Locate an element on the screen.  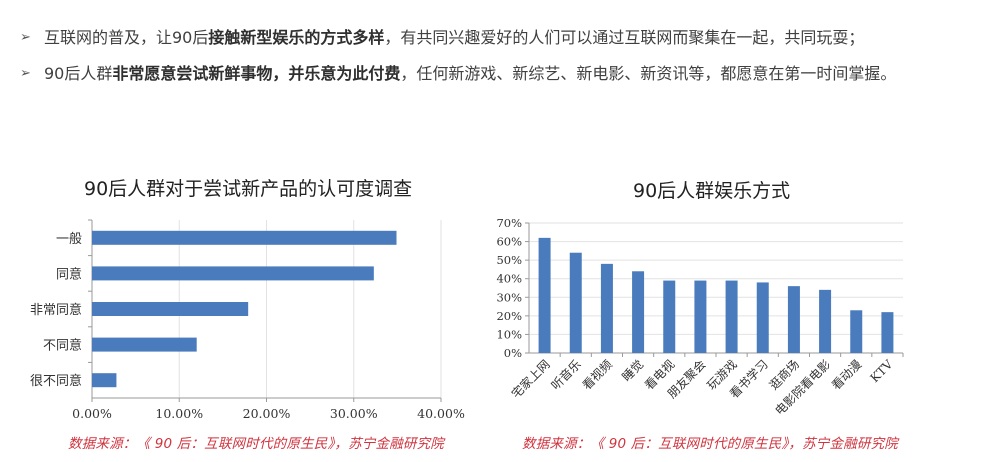
y-category-label: 一般 is located at coordinates (69, 239).